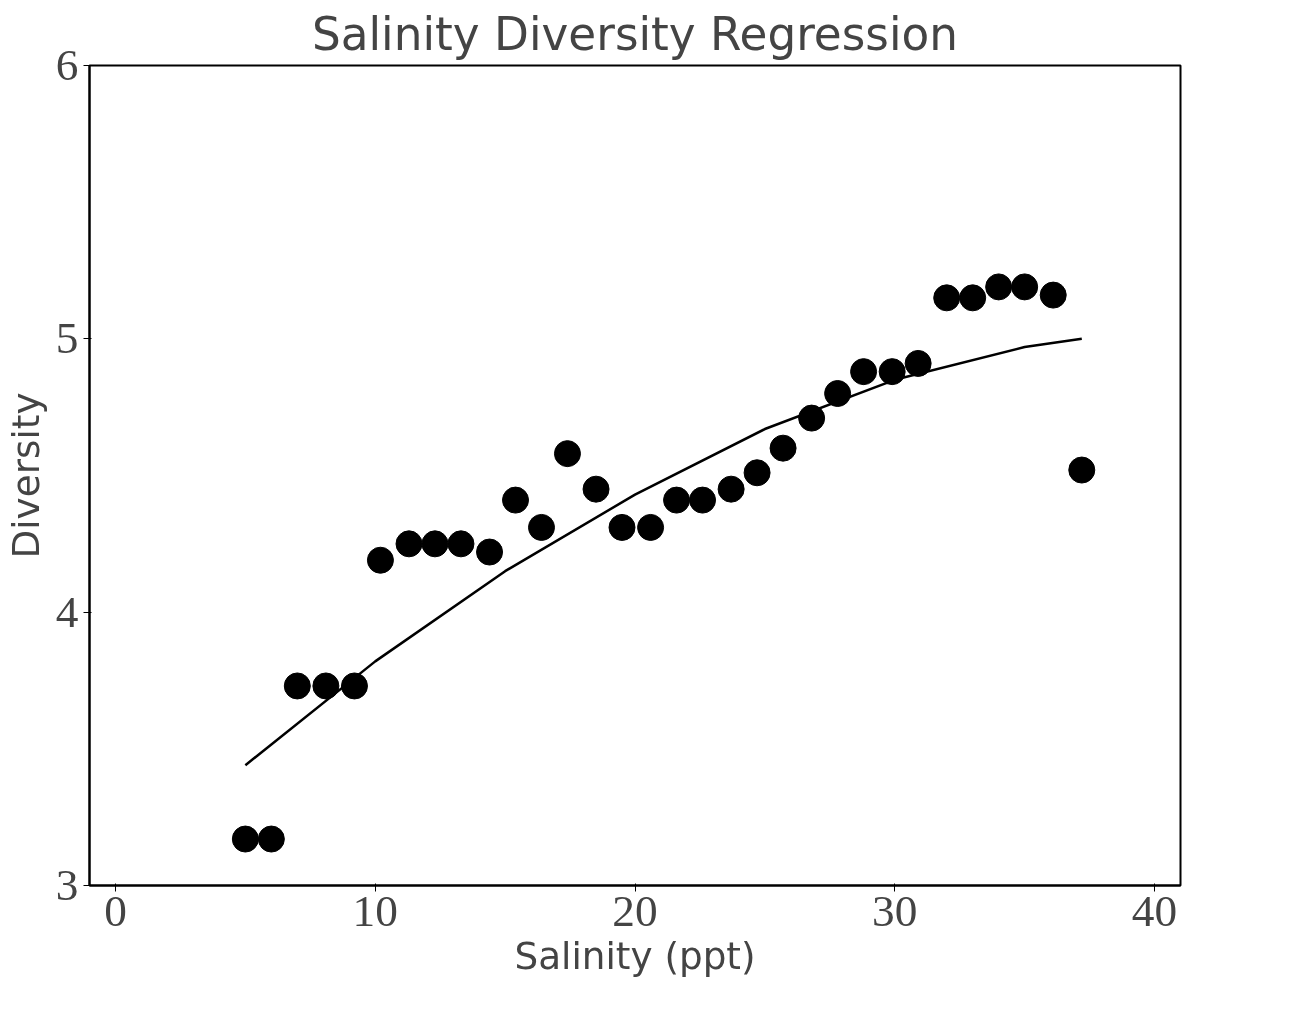 This screenshot has width=1309, height=1014. I want to click on y-tick-label: 5, so click(67, 338).